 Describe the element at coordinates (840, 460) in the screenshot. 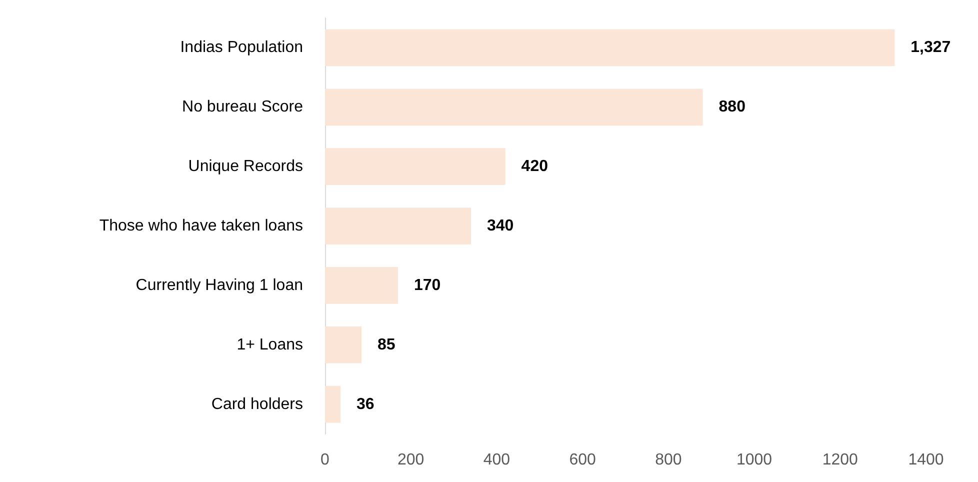

I see `x-tick-label: 1200` at that location.